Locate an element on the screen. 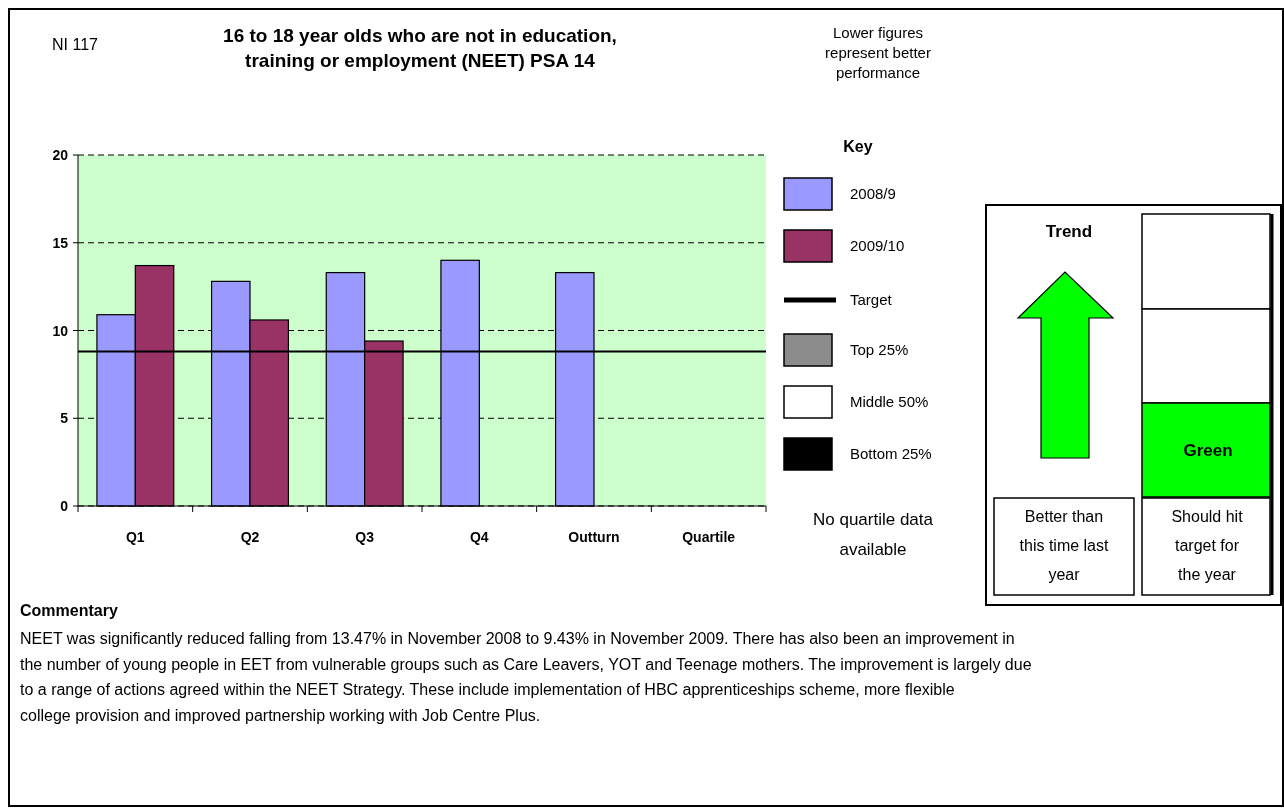  text: NI 117 is located at coordinates (75, 44).